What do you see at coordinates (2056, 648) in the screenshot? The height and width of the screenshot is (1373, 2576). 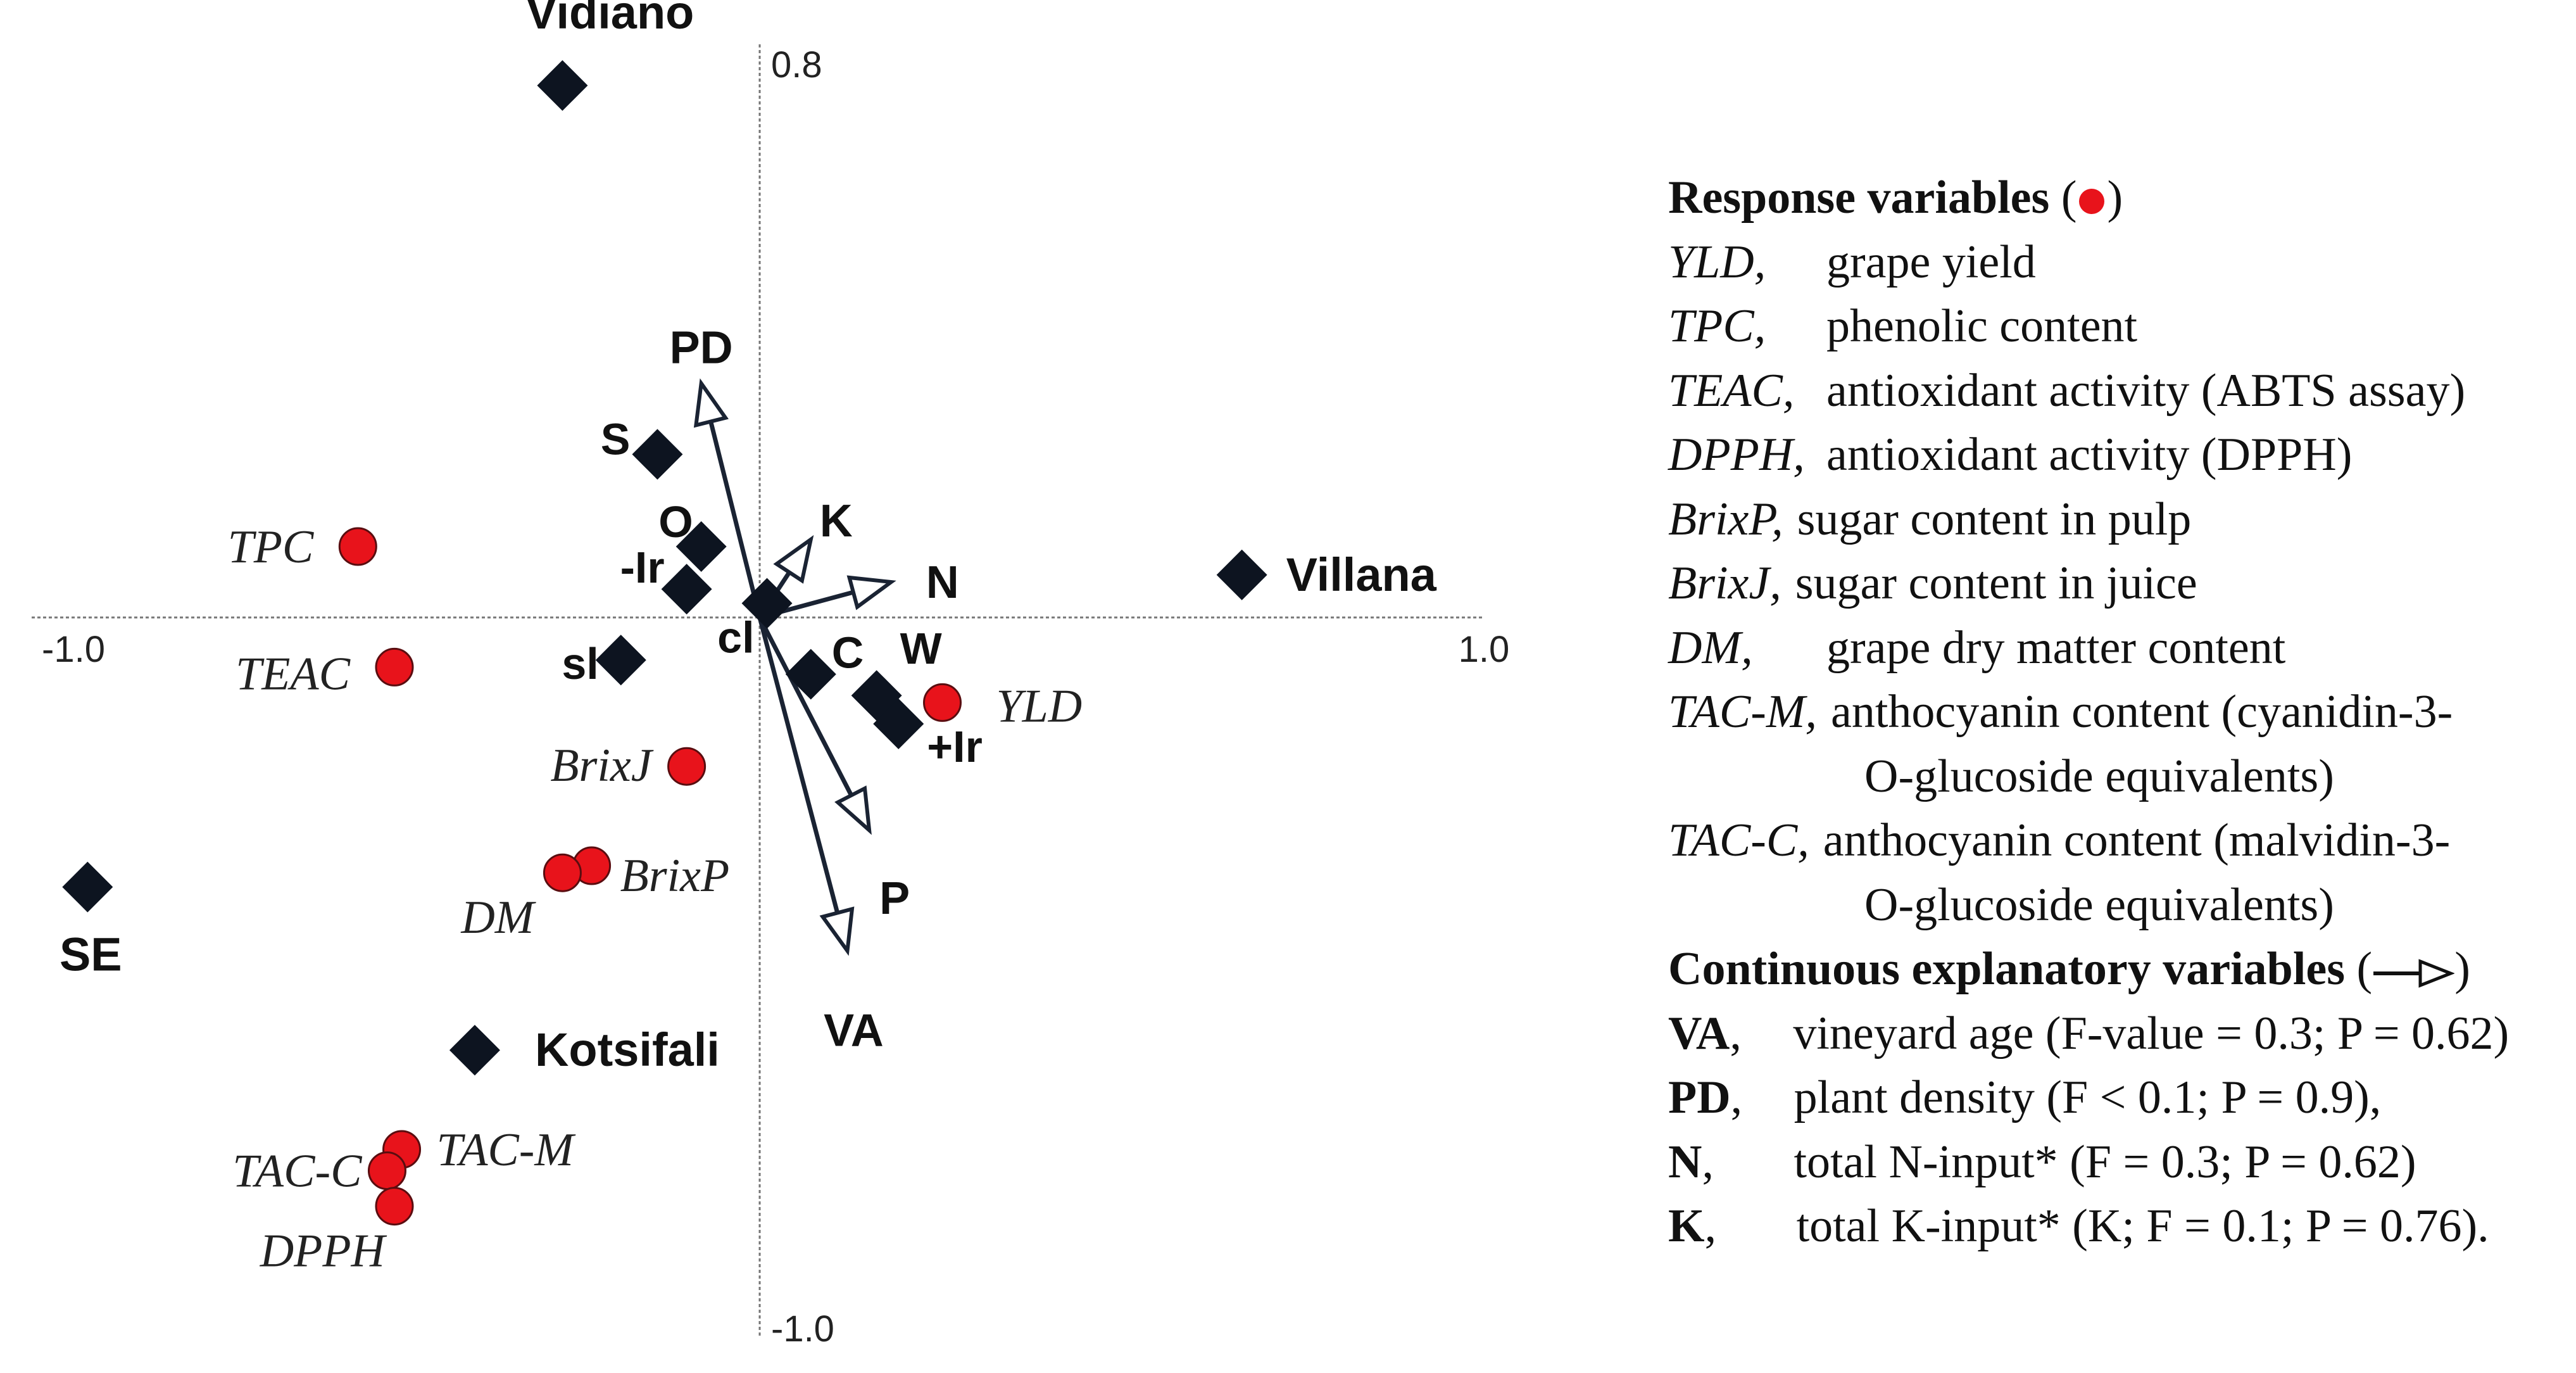 I see `legend-response-desc: grape dry matter content` at bounding box center [2056, 648].